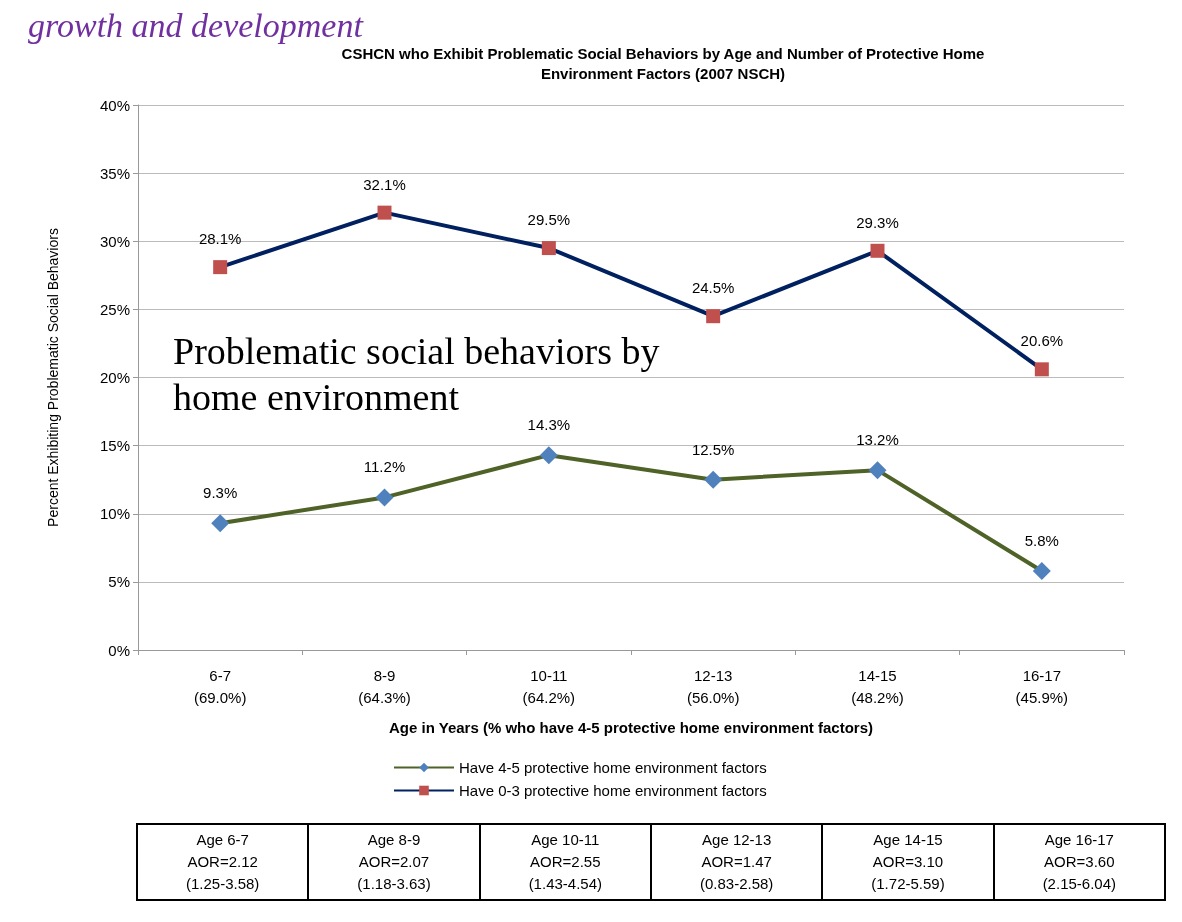  Describe the element at coordinates (565, 862) in the screenshot. I see `text: Age 10-11 AOR=2.55 (1.43-4.54)` at that location.